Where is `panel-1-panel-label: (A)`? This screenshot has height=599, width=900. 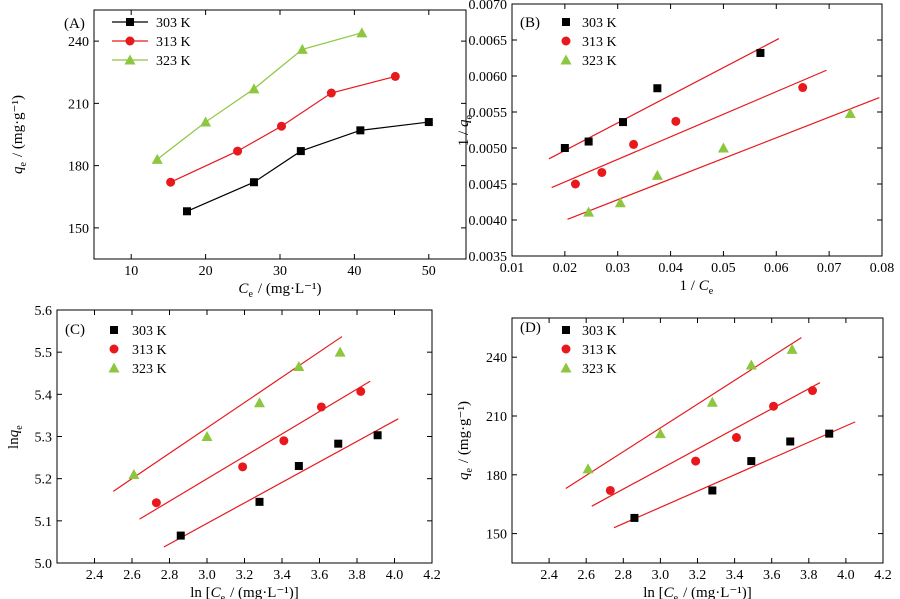
panel-1-panel-label: (A) is located at coordinates (74, 24).